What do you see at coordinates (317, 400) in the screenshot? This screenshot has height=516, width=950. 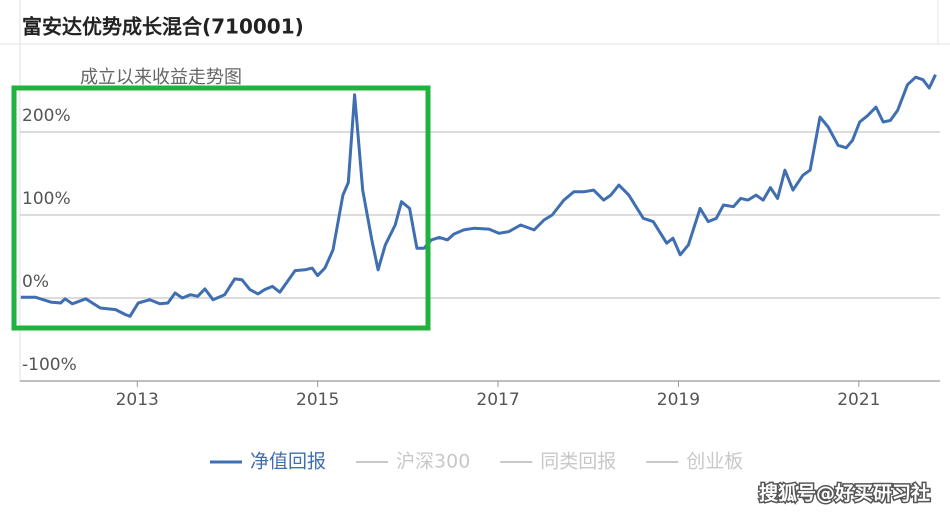 I see `x-tick-label: 2015` at bounding box center [317, 400].